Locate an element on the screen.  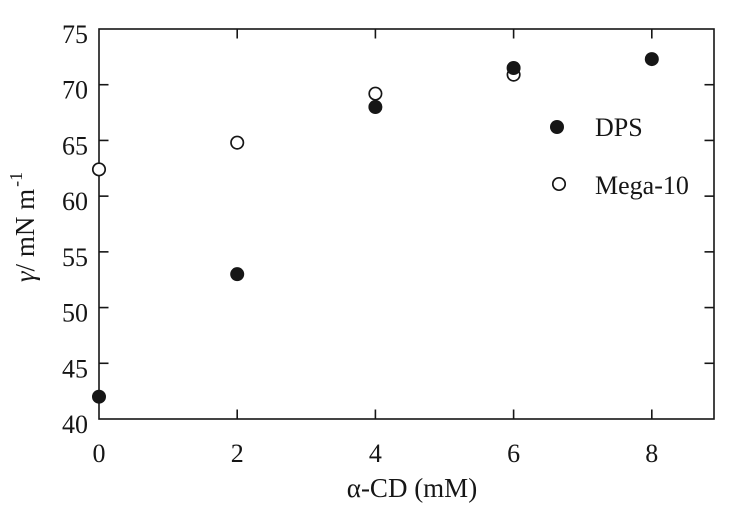
x-tick-label: 2 is located at coordinates (237, 453).